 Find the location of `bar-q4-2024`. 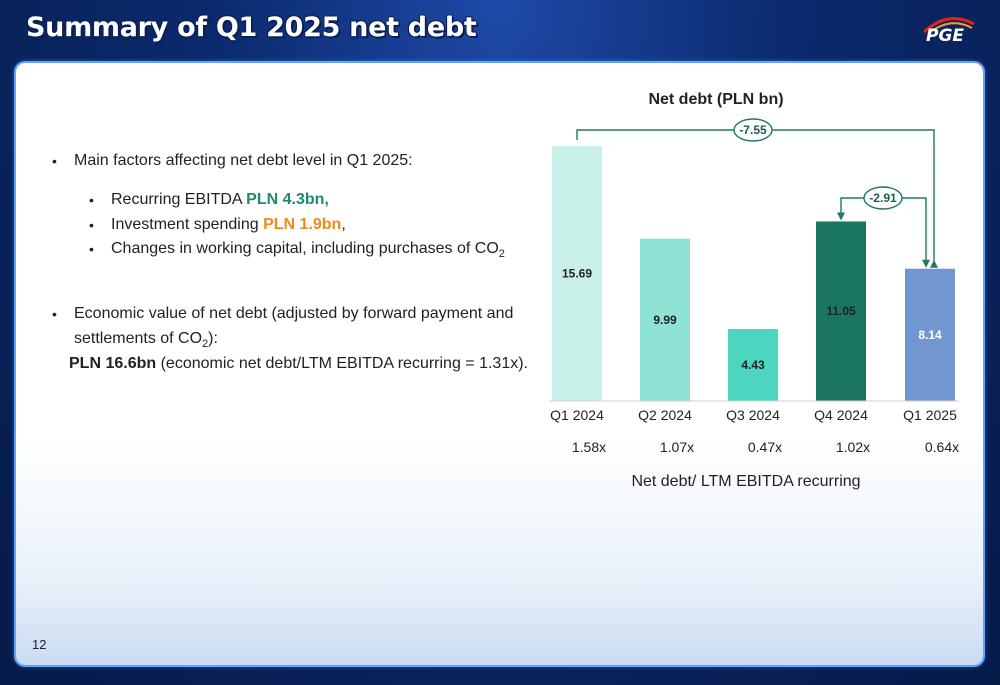

bar-q4-2024 is located at coordinates (841, 311).